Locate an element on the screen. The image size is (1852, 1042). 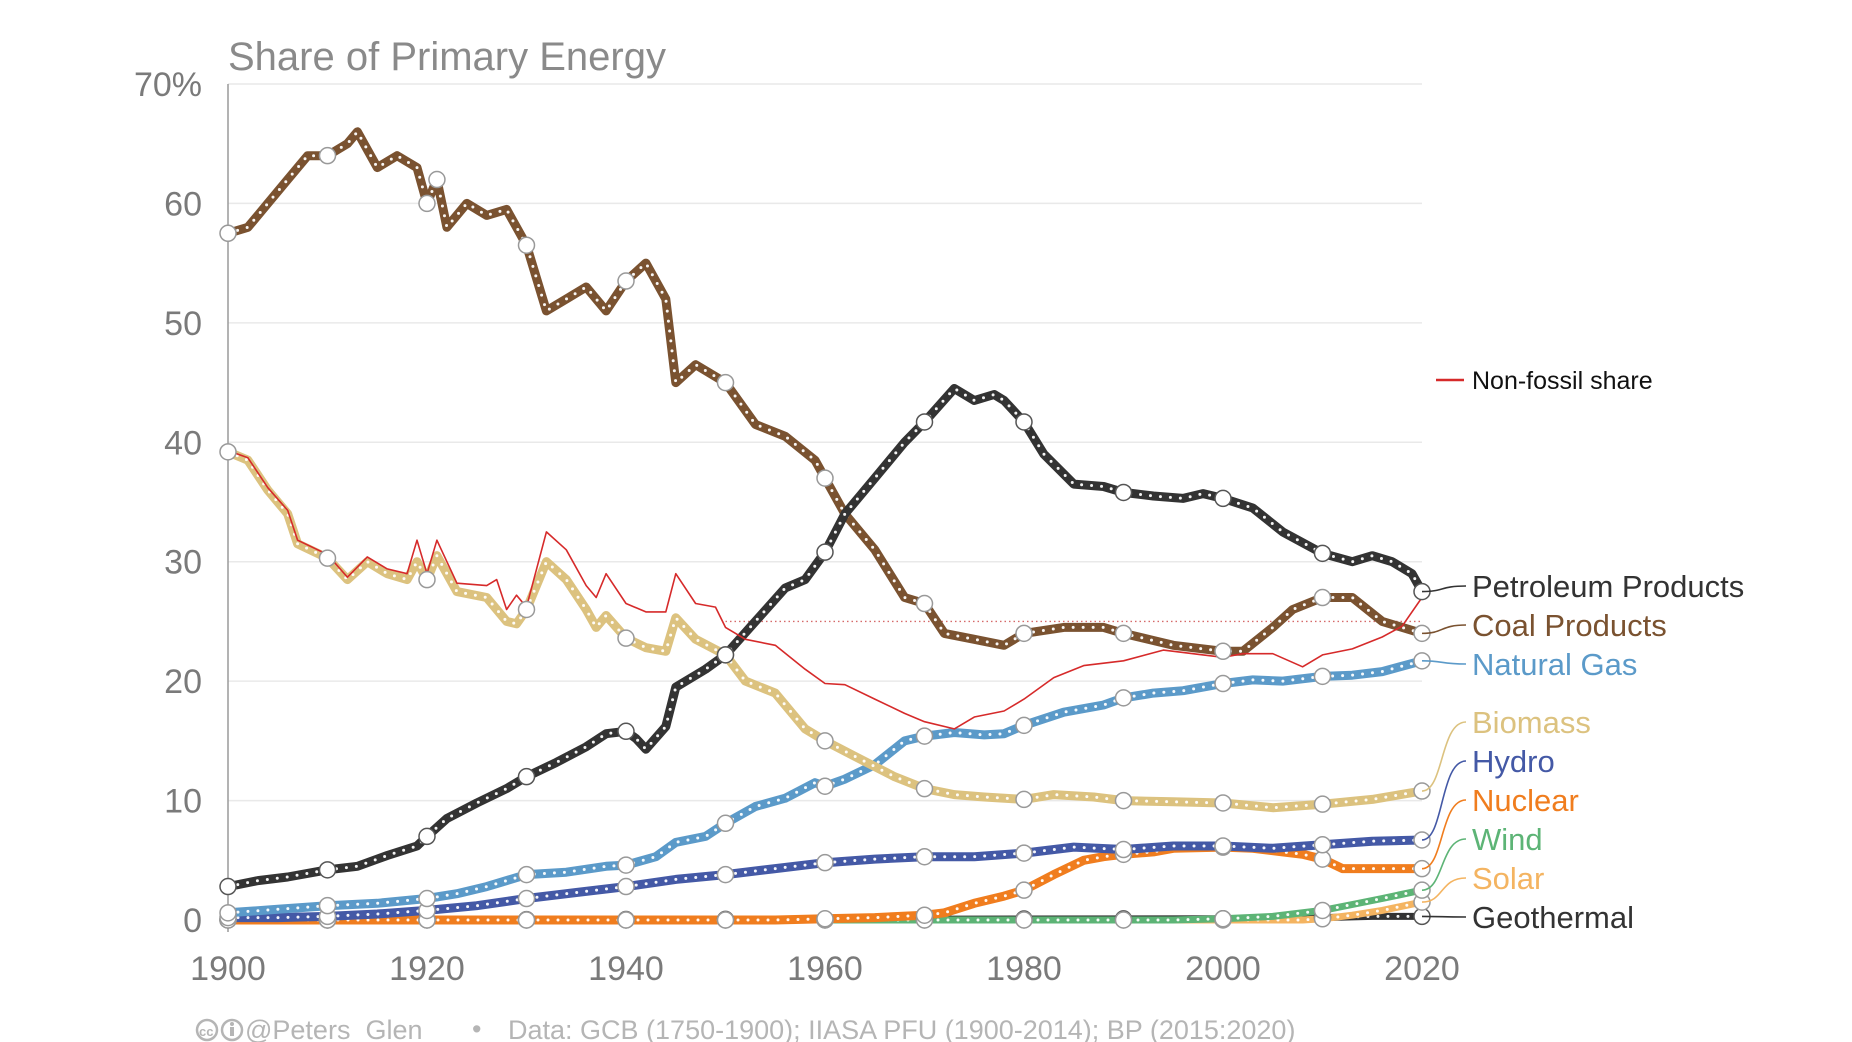
nuclear-marker-1950 is located at coordinates (725, 920).